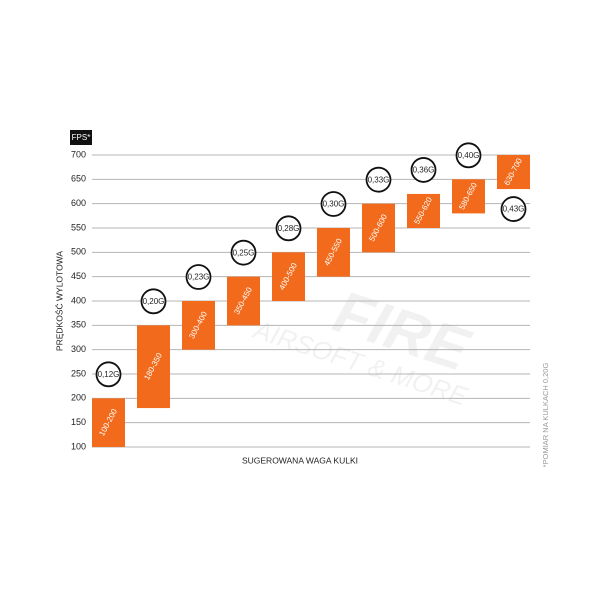  What do you see at coordinates (78, 154) in the screenshot?
I see `y-tick-label: 700` at bounding box center [78, 154].